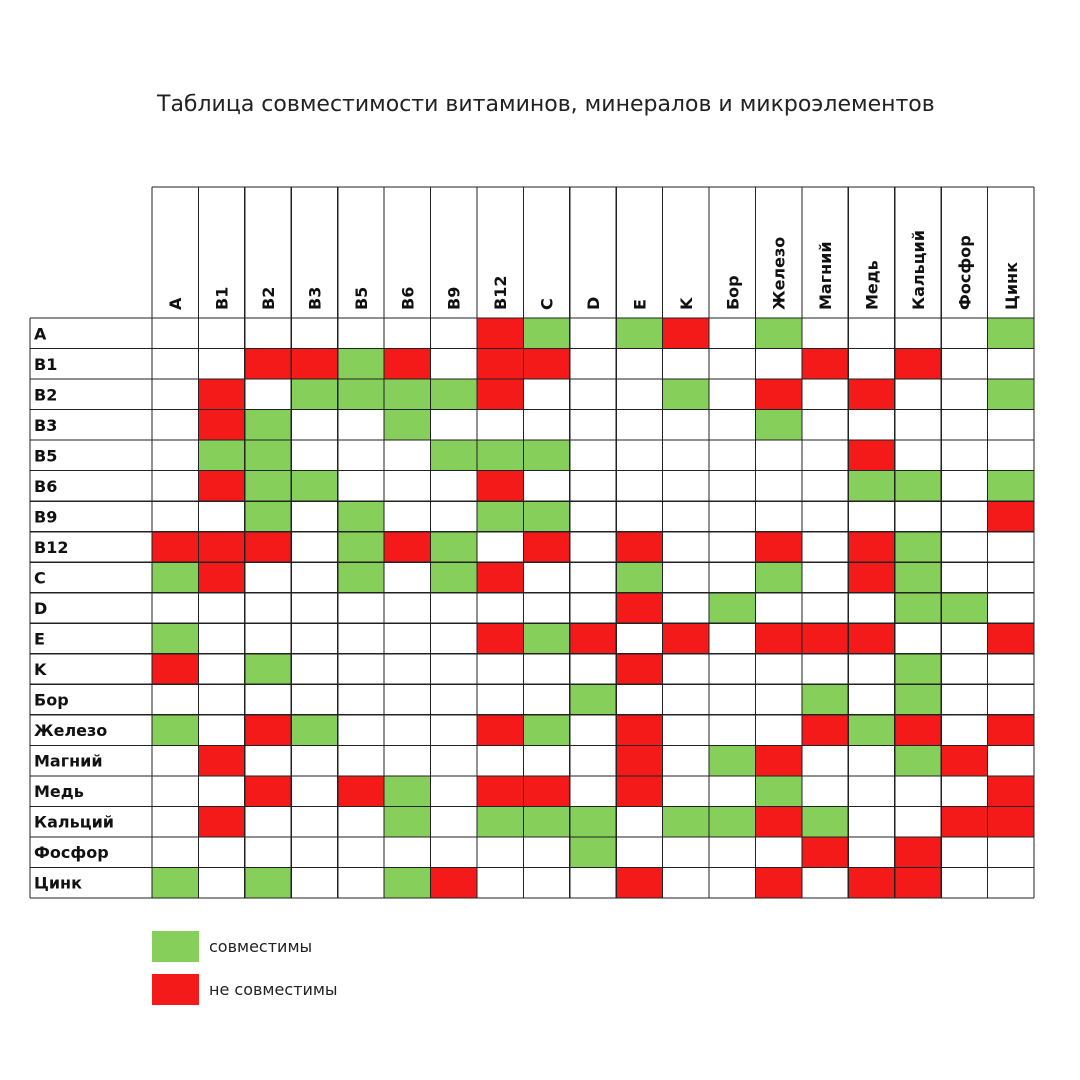 Image resolution: width=1080 pixels, height=1080 pixels. What do you see at coordinates (361, 364) in the screenshot?
I see `cell-b1-b5` at bounding box center [361, 364].